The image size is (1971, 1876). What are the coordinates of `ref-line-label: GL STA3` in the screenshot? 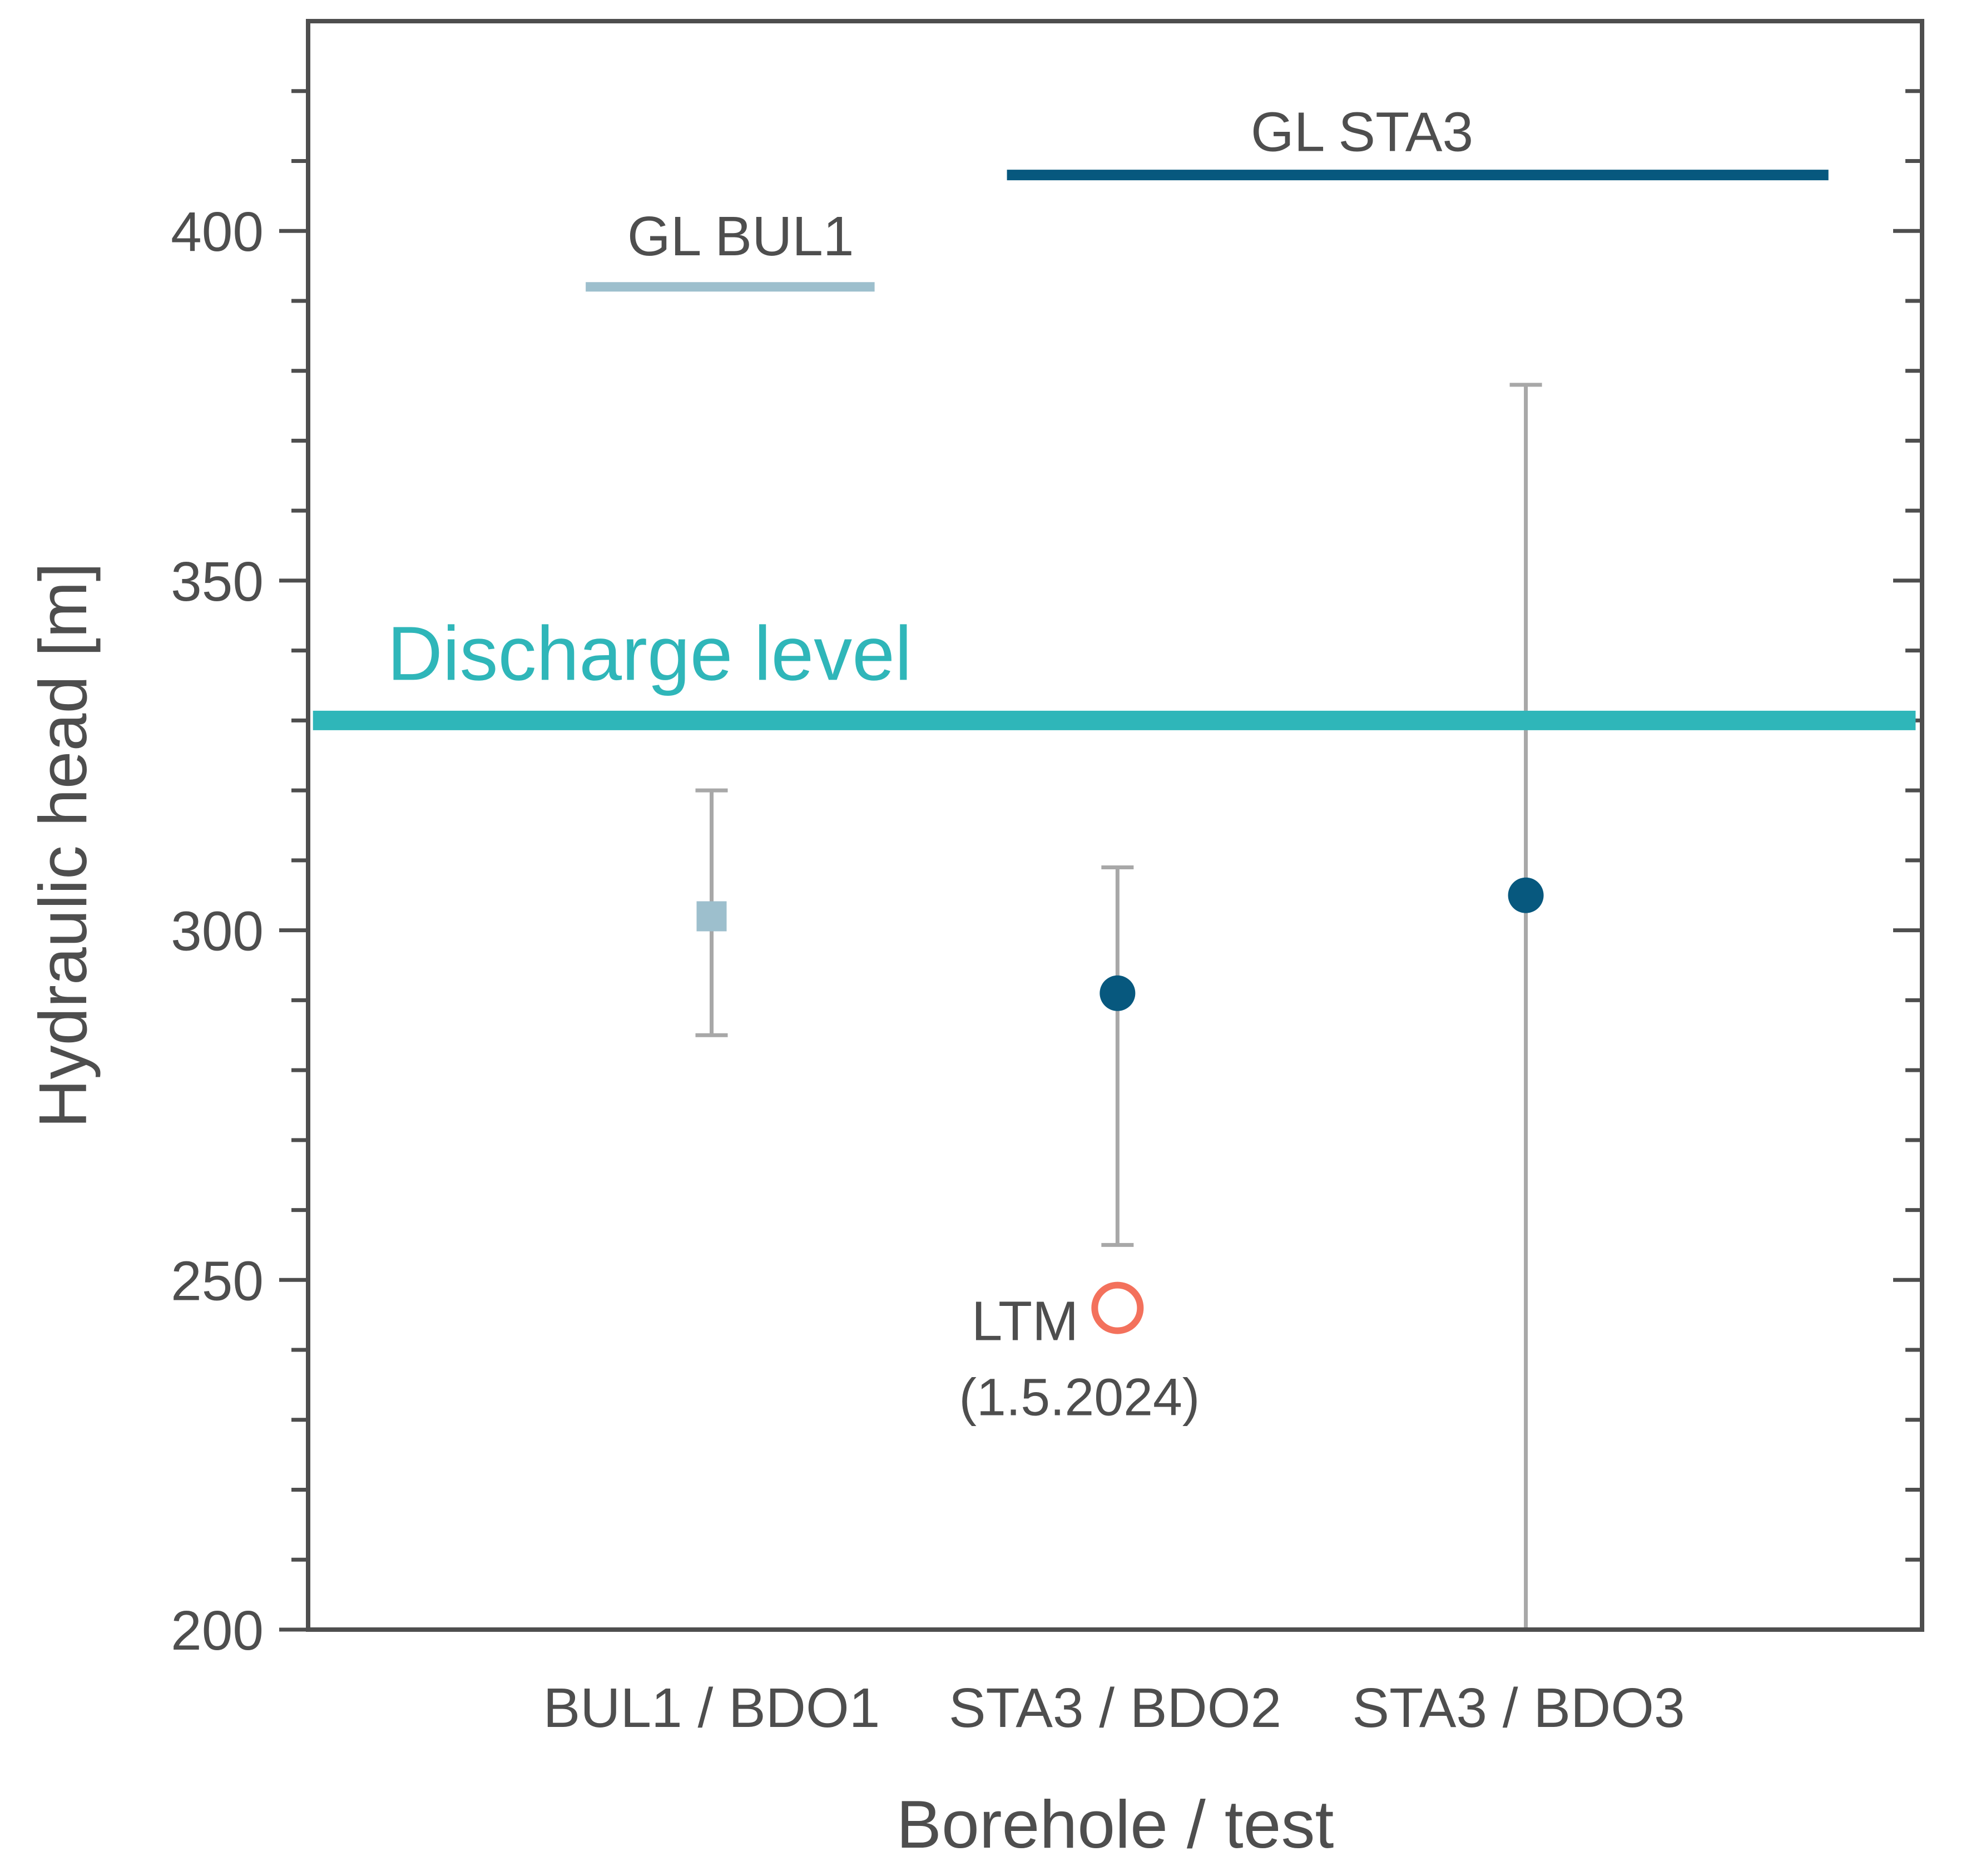 It's located at (1362, 132).